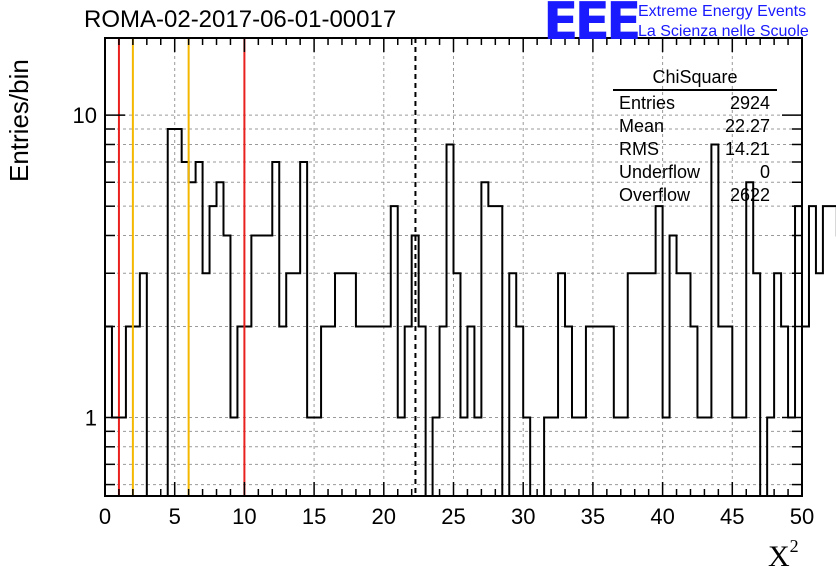 The height and width of the screenshot is (574, 836). Describe the element at coordinates (695, 126) in the screenshot. I see `stats-row-mean: Mean 22.27` at that location.